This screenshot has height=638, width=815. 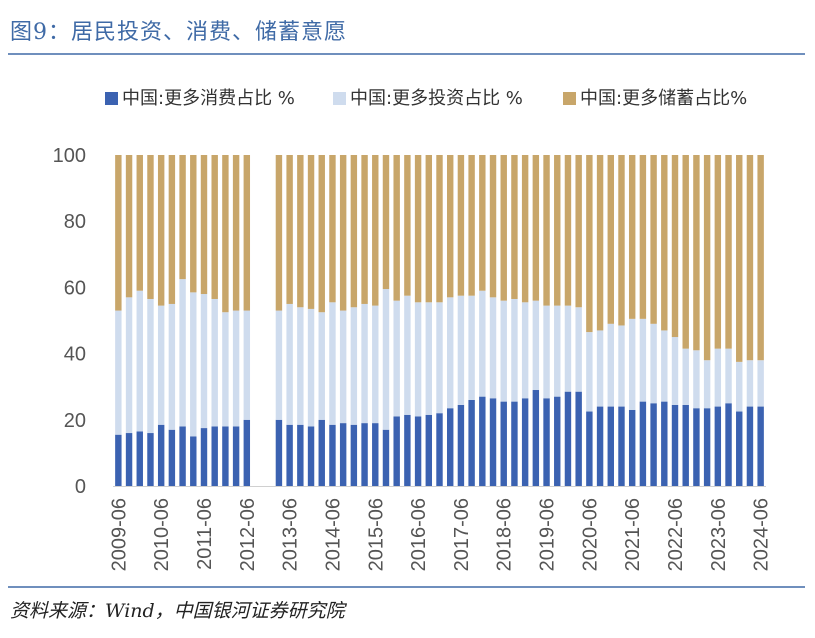 What do you see at coordinates (339, 98) in the screenshot?
I see `legend-swatch-investment` at bounding box center [339, 98].